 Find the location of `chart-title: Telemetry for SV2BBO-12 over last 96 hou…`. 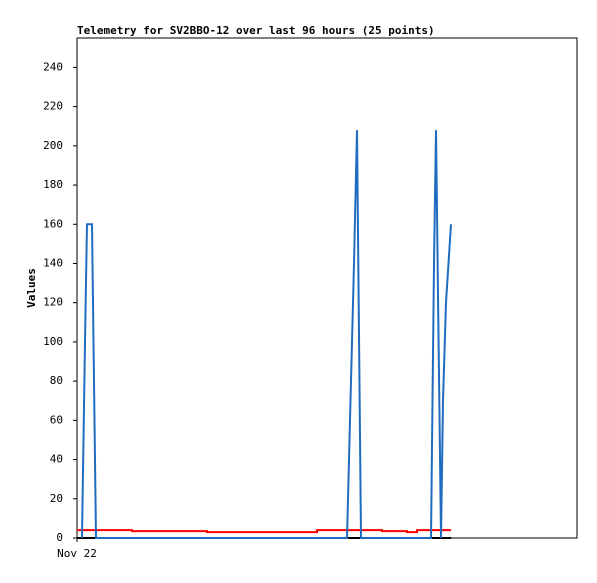

chart-title: Telemetry for SV2BBO-12 over last 96 hou… is located at coordinates (256, 30).